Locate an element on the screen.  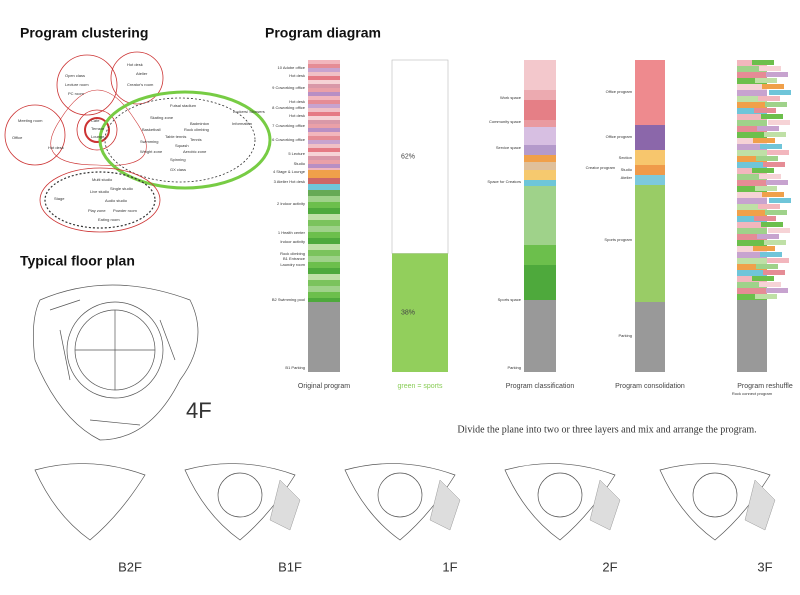
bubble-label: Stage is located at coordinates (59, 198).